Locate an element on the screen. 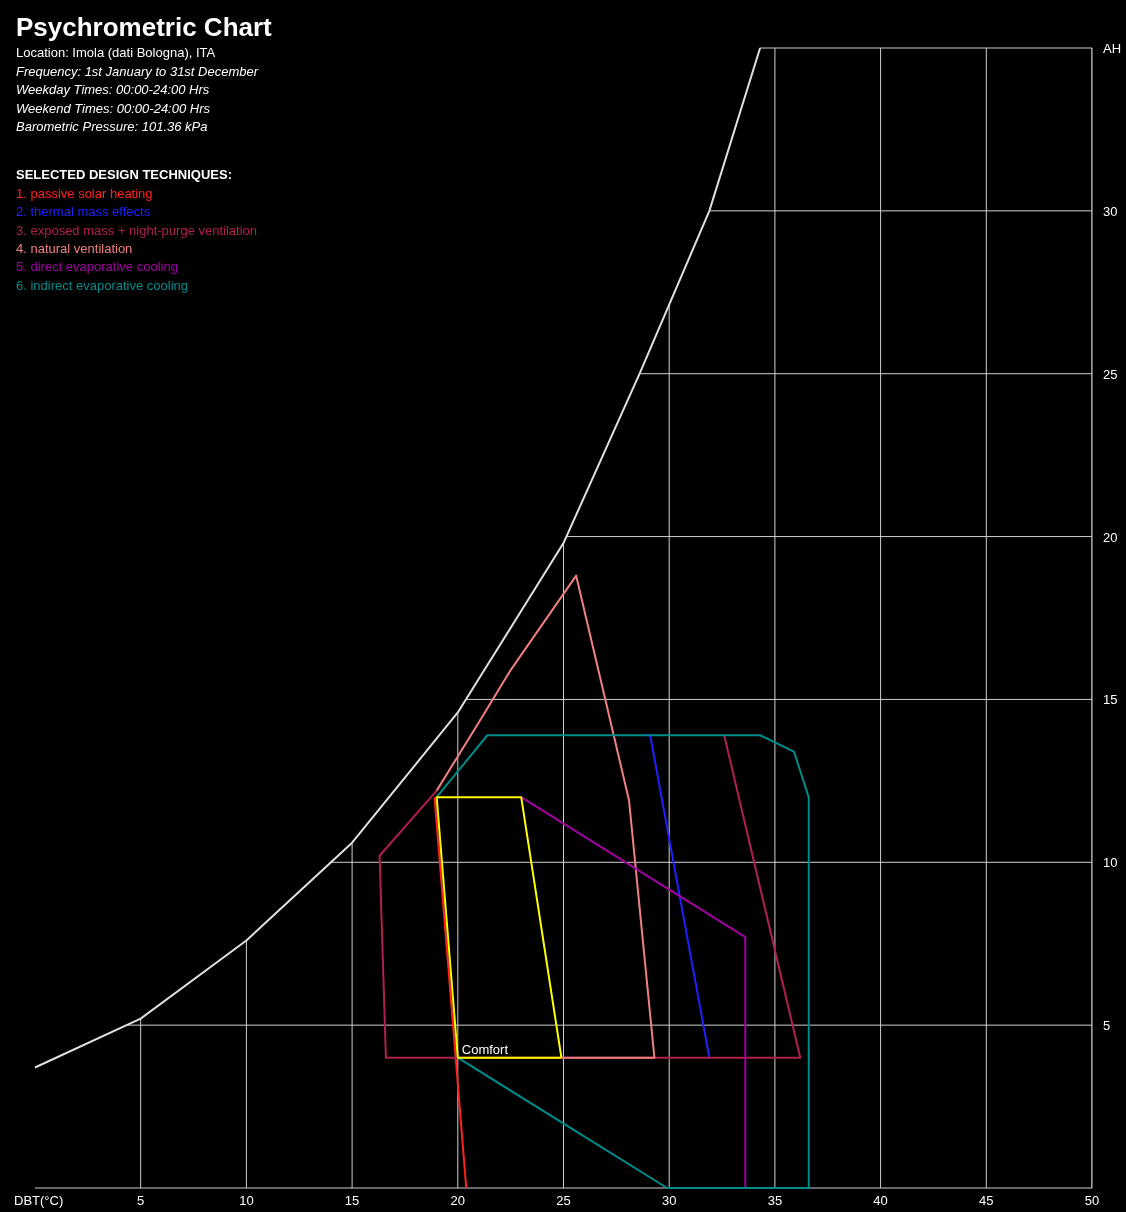 This screenshot has width=1126, height=1212. x-tick-label: 45 is located at coordinates (986, 1200).